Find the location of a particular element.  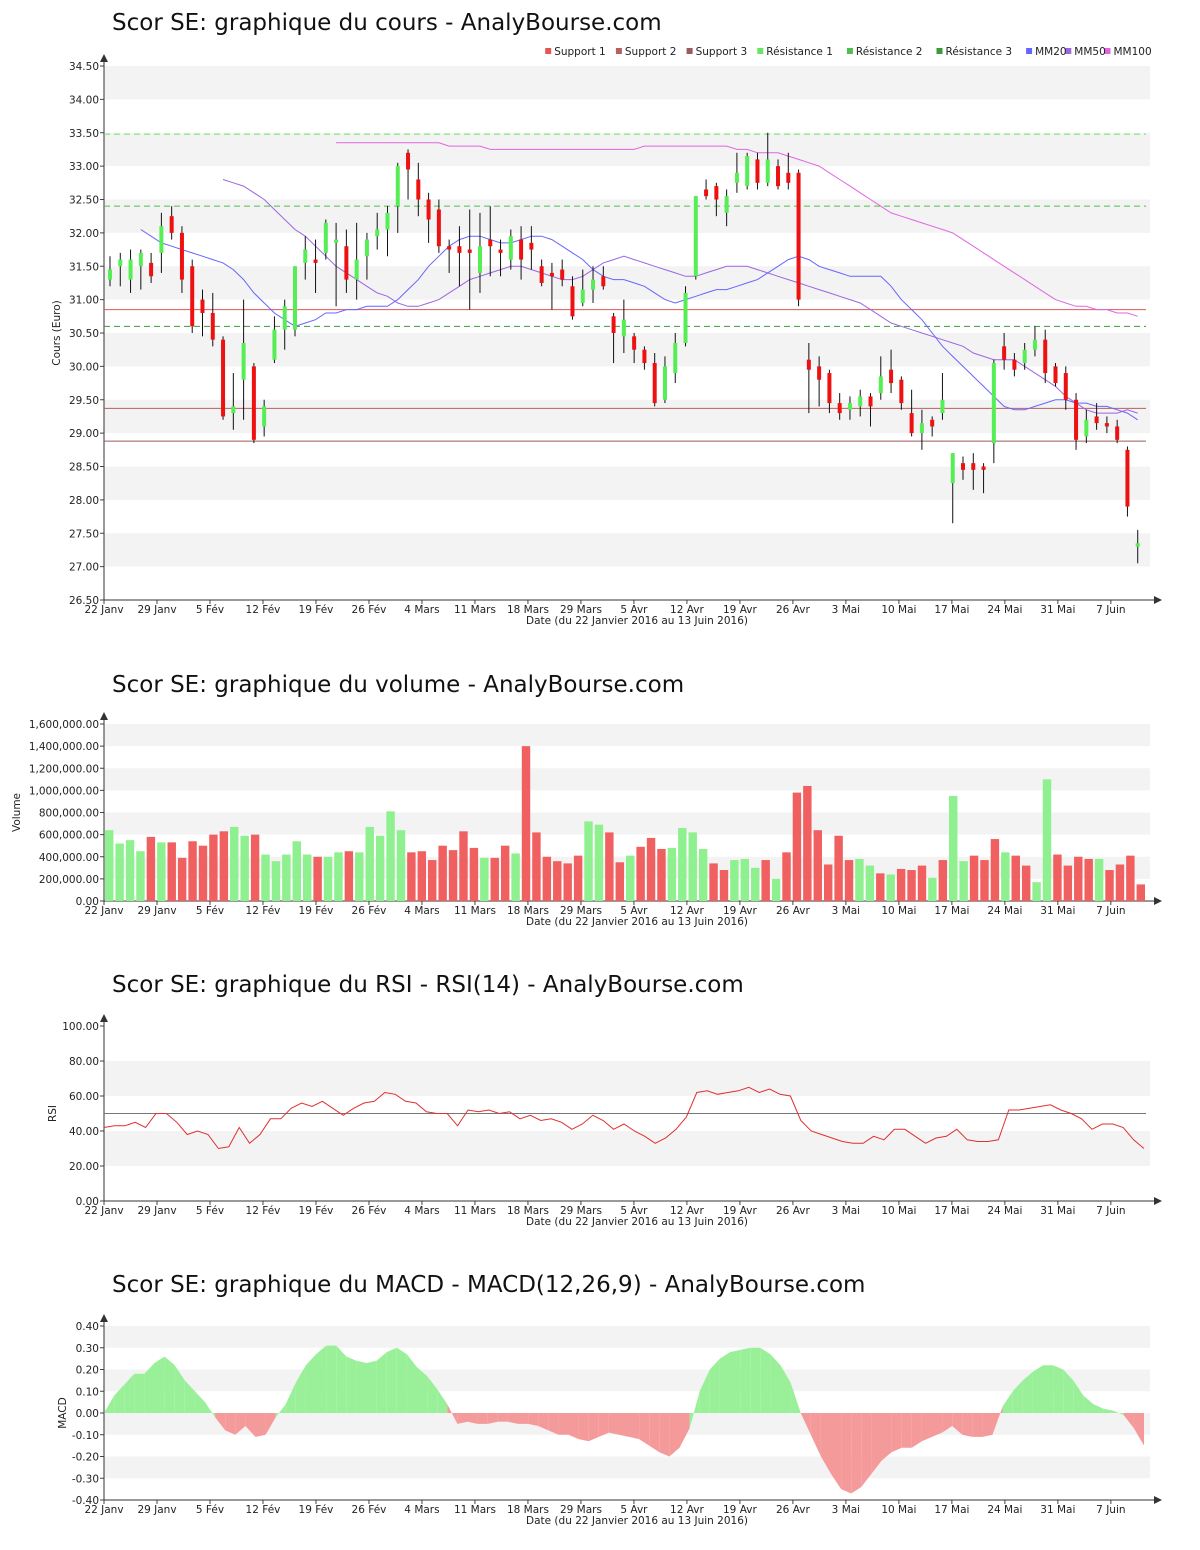

legend-label-7: MM20 is located at coordinates (1050, 52).